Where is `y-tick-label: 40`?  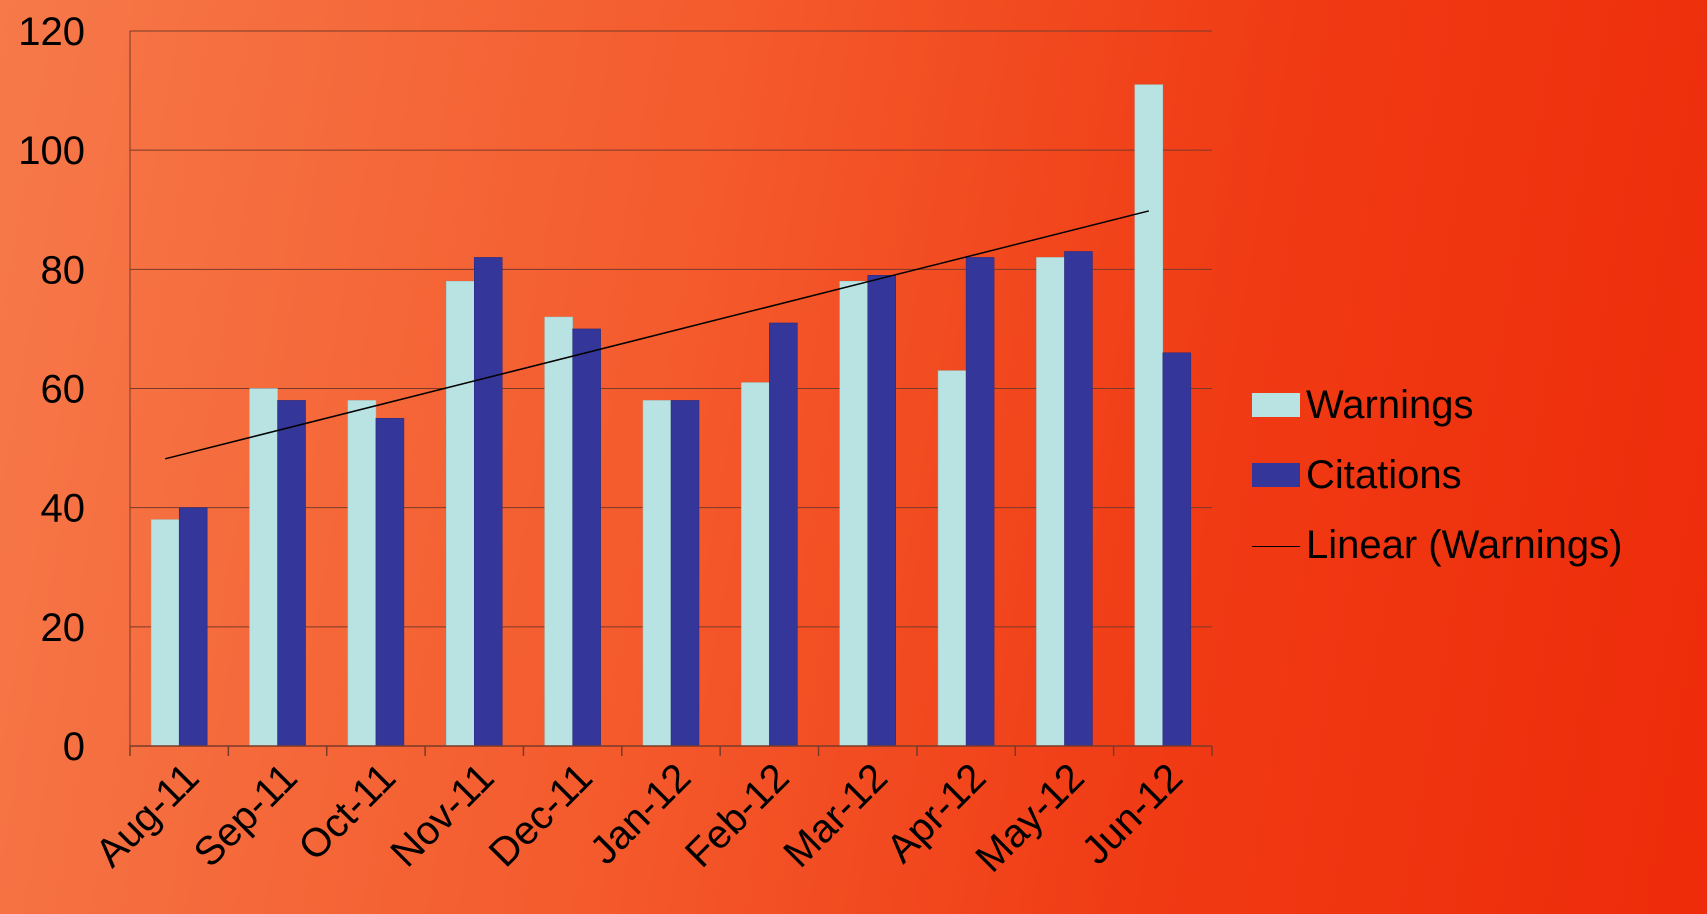 y-tick-label: 40 is located at coordinates (63, 509).